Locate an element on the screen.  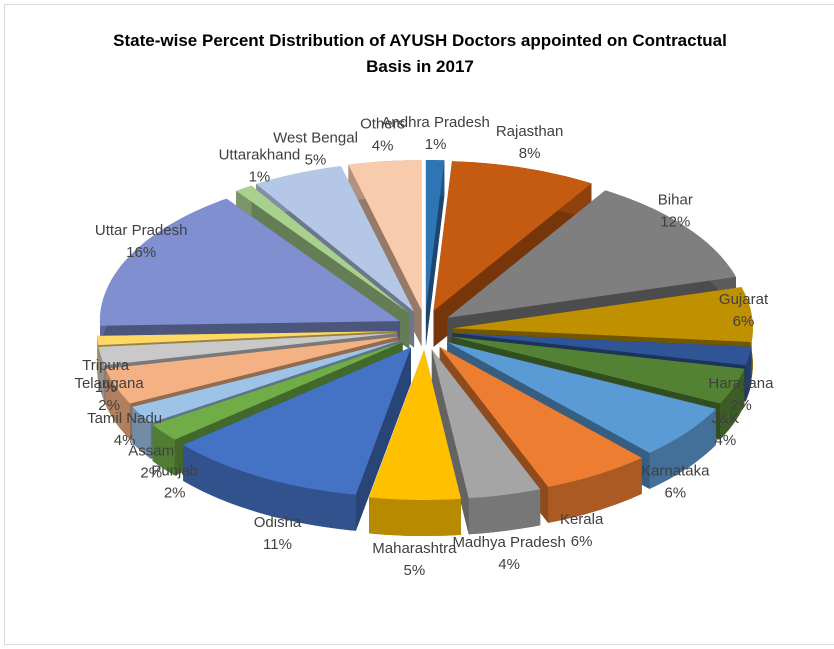
slice-label: Tamil Nadu is located at coordinates (124, 418).